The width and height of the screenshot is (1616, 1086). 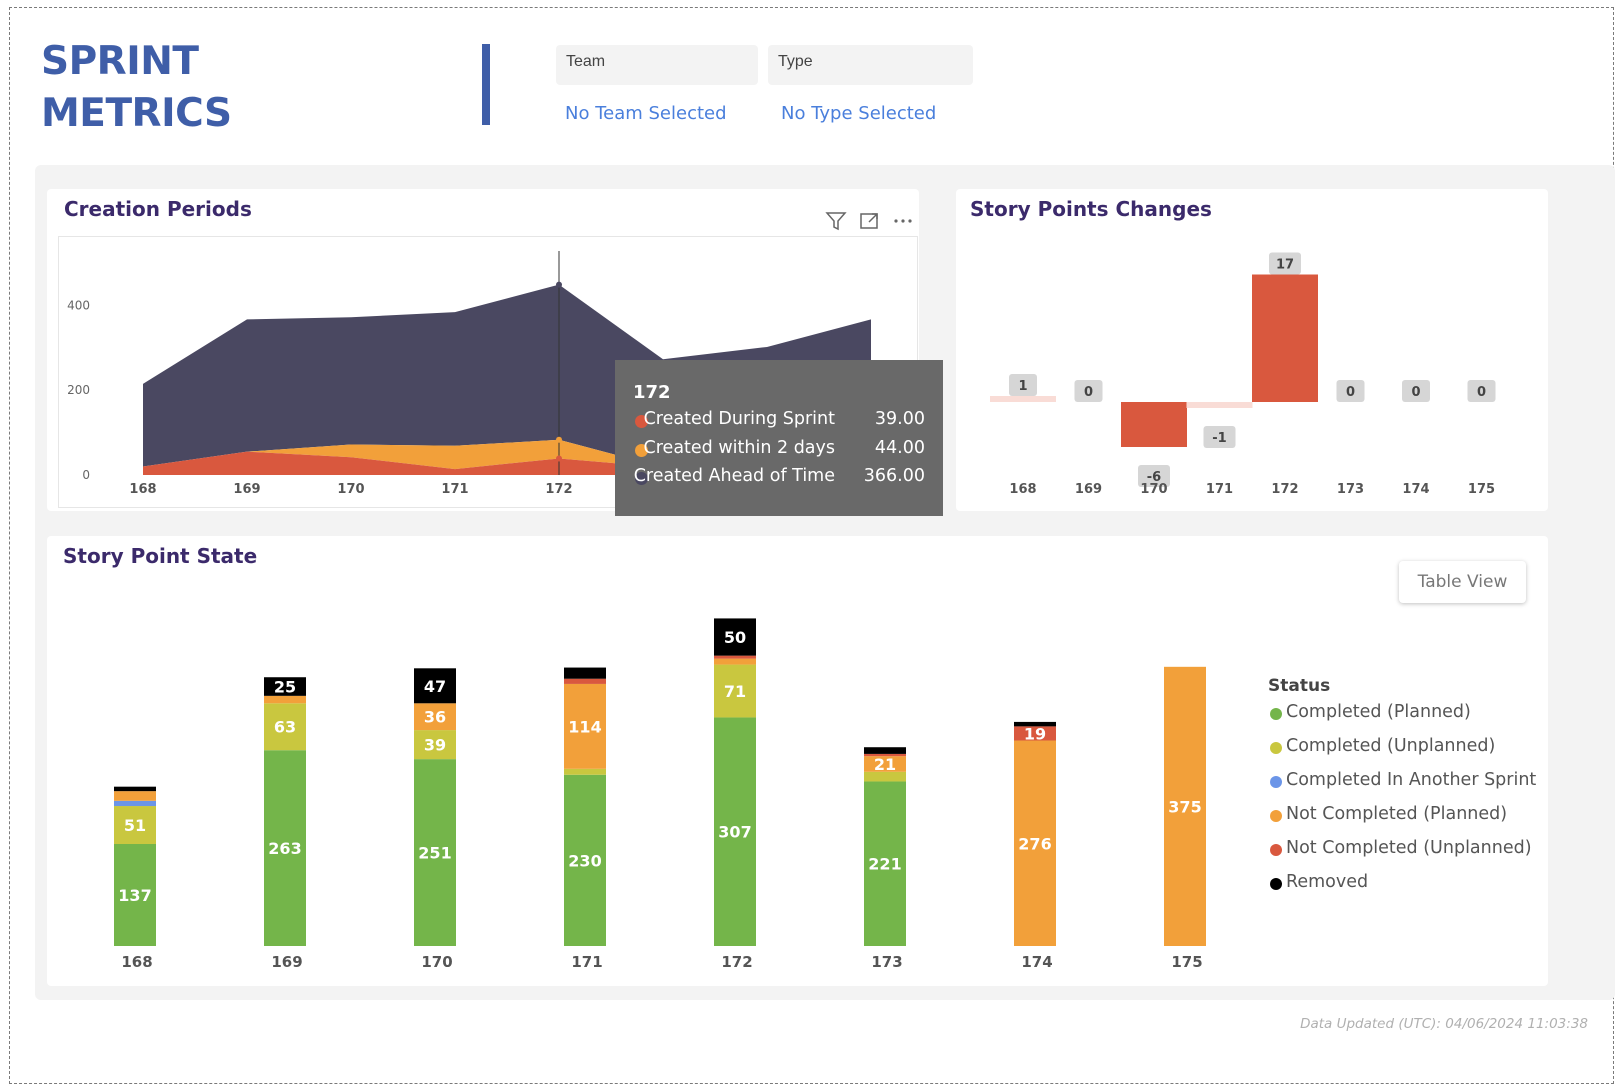 I want to click on data-label: 221, so click(x=884, y=864).